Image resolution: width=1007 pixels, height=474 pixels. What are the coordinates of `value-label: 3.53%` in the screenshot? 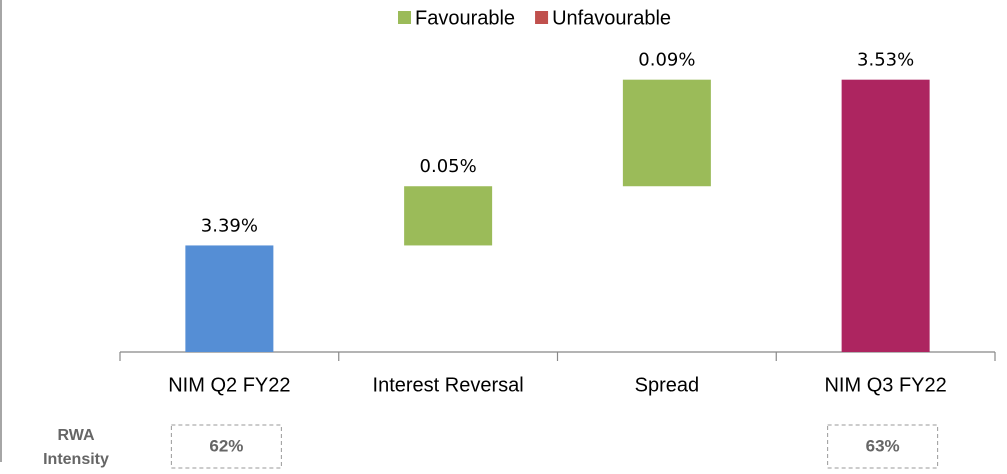 It's located at (885, 60).